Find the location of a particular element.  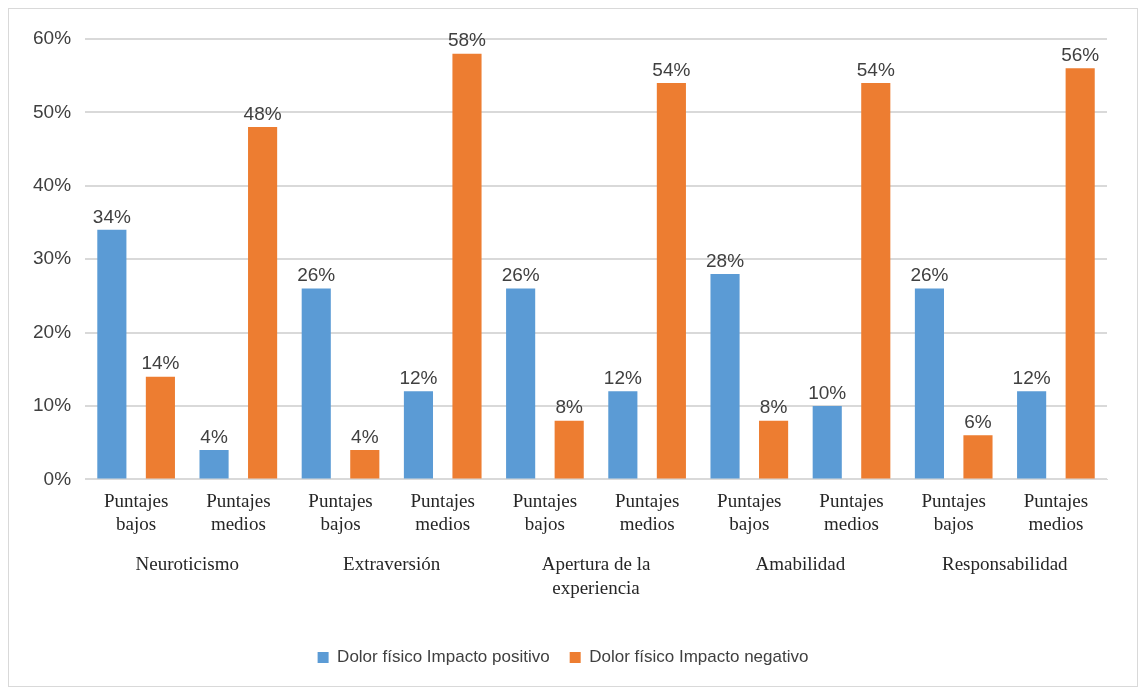

data-label: 58% is located at coordinates (467, 40).